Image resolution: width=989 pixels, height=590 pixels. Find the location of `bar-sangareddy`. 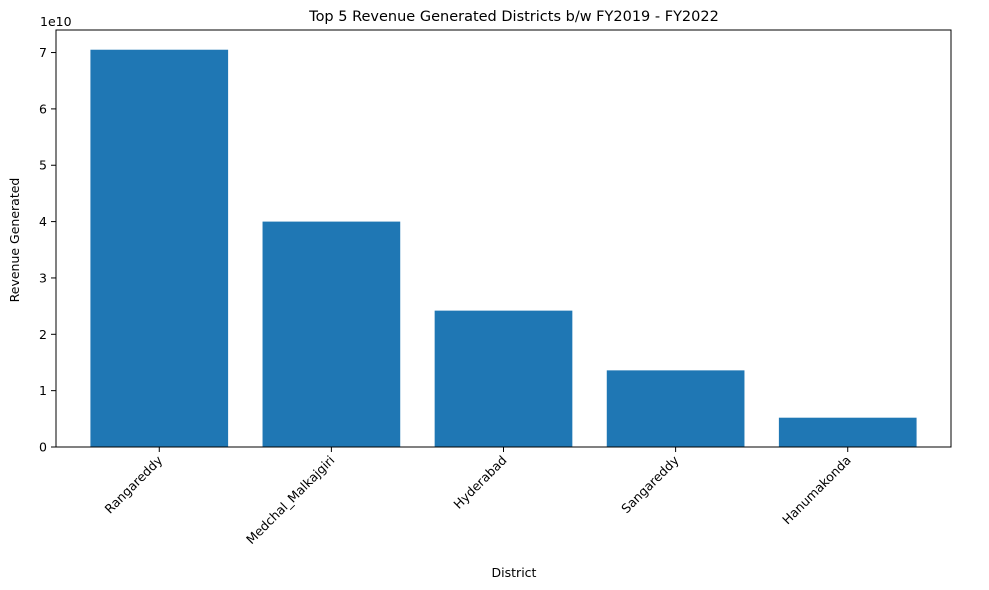

bar-sangareddy is located at coordinates (675, 408).